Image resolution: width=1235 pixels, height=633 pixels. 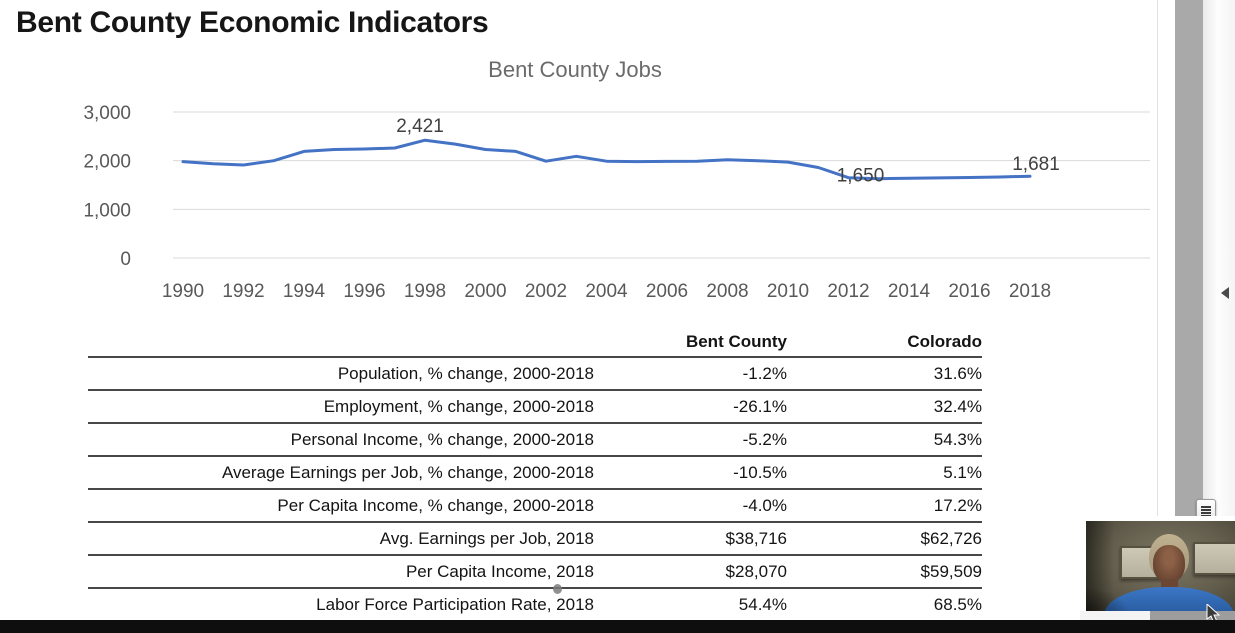 I want to click on x-axis-tick-label: 2016, so click(x=969, y=291).